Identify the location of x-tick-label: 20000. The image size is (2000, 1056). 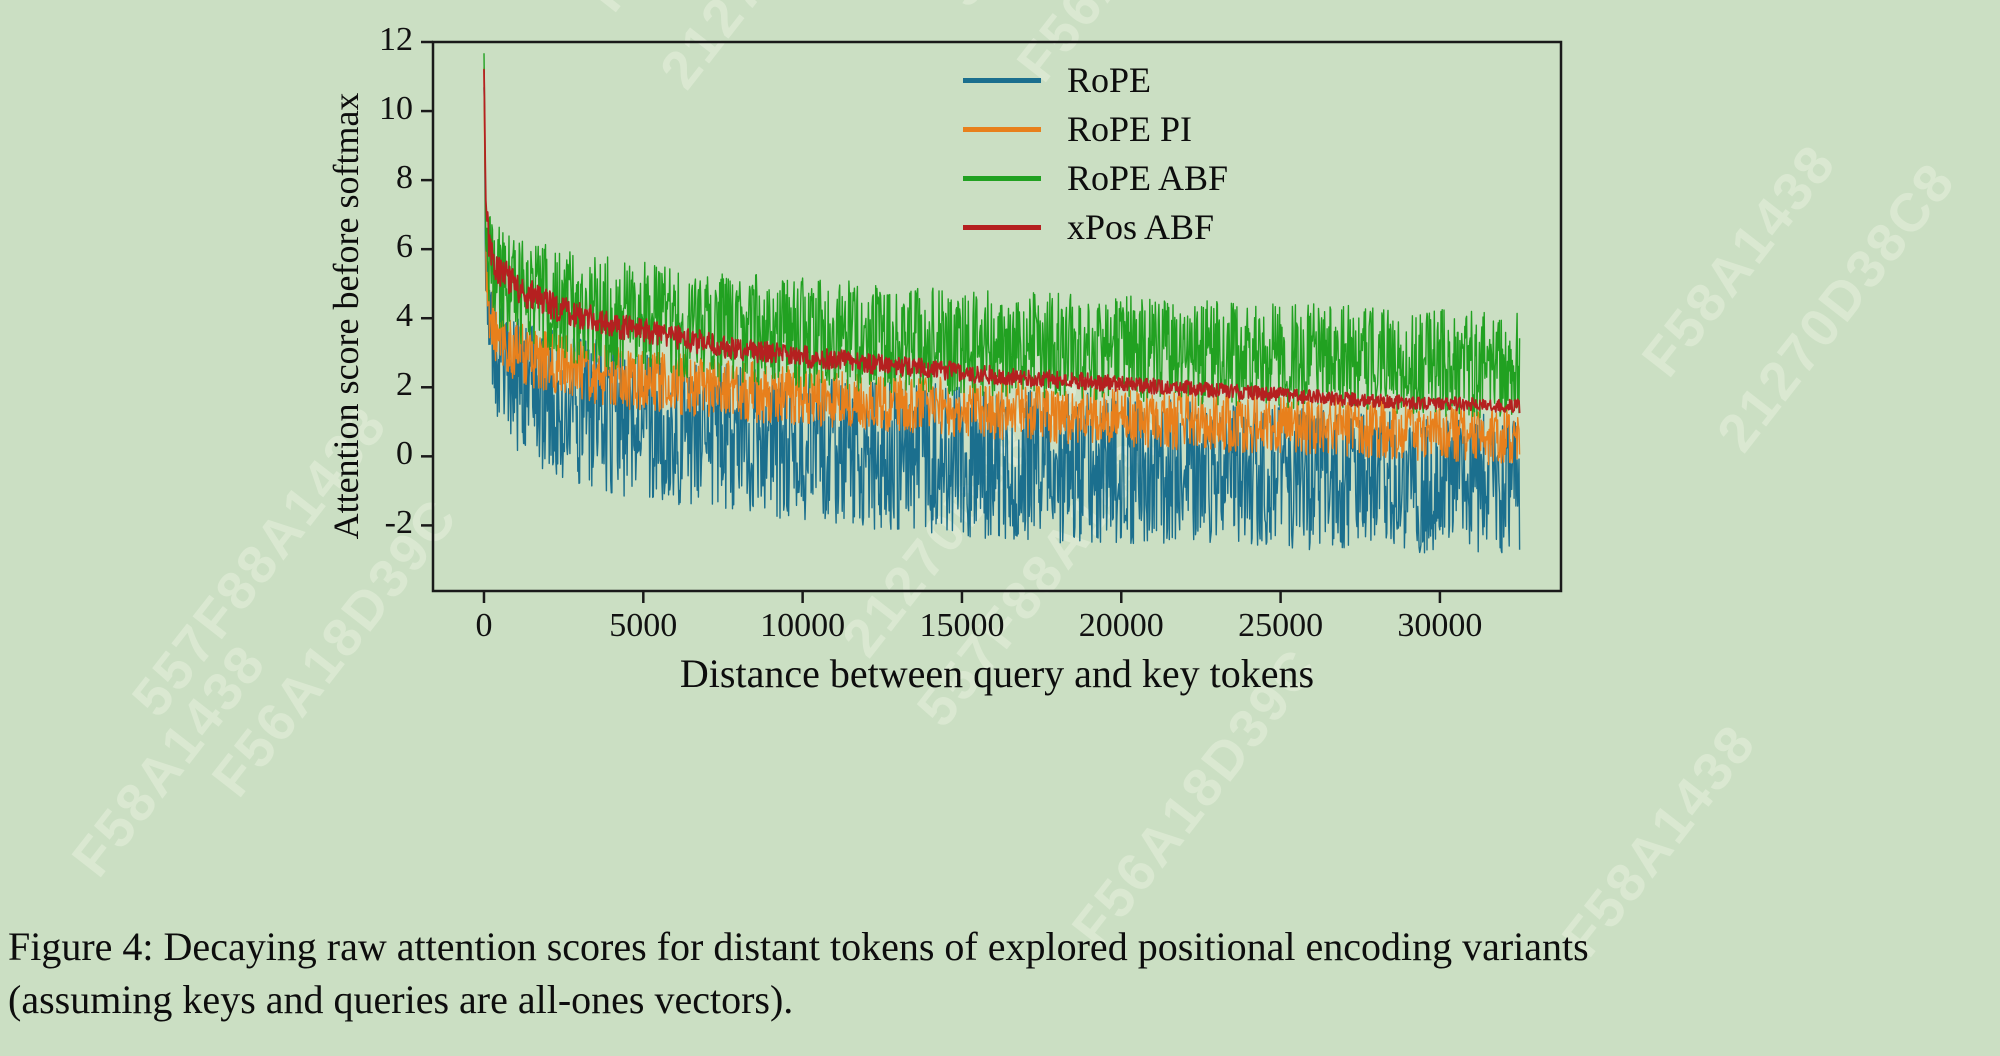
(1121, 625).